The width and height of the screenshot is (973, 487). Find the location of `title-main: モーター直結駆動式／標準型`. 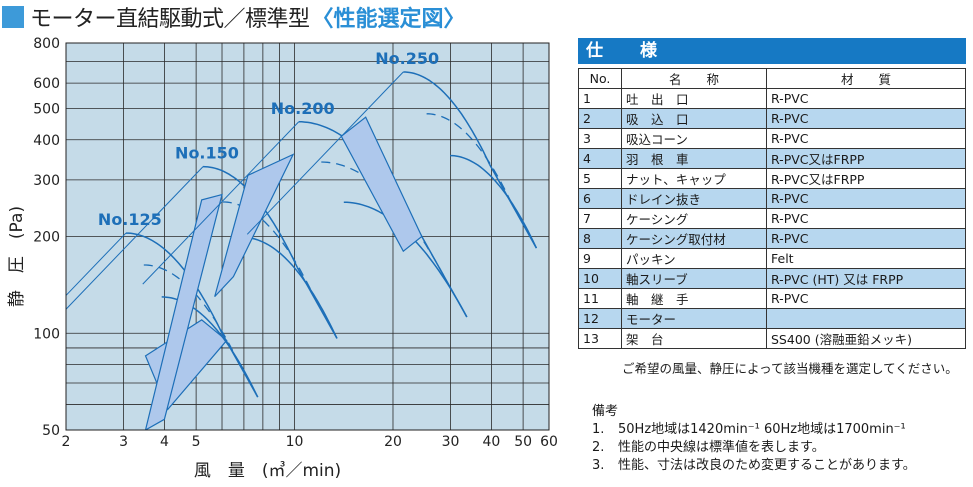

title-main: モーター直結駆動式／標準型 is located at coordinates (170, 19).